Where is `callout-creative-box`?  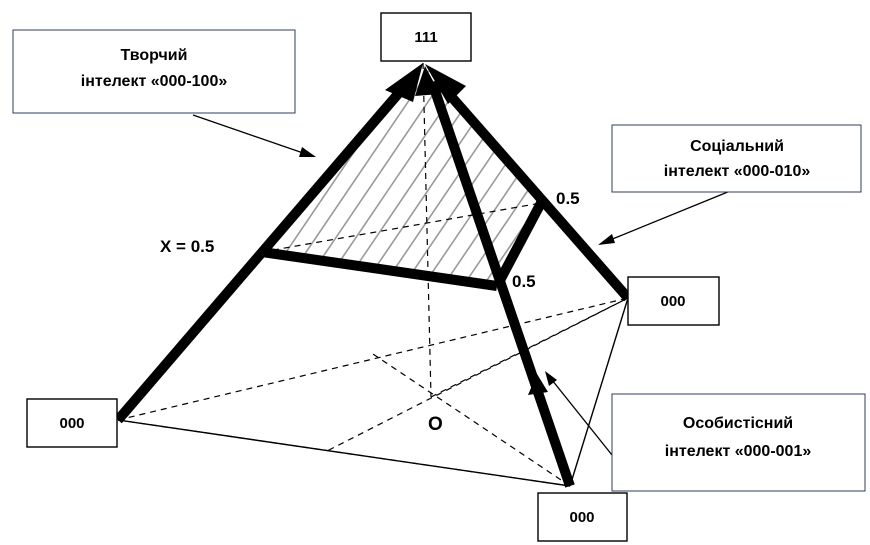 callout-creative-box is located at coordinates (154, 71).